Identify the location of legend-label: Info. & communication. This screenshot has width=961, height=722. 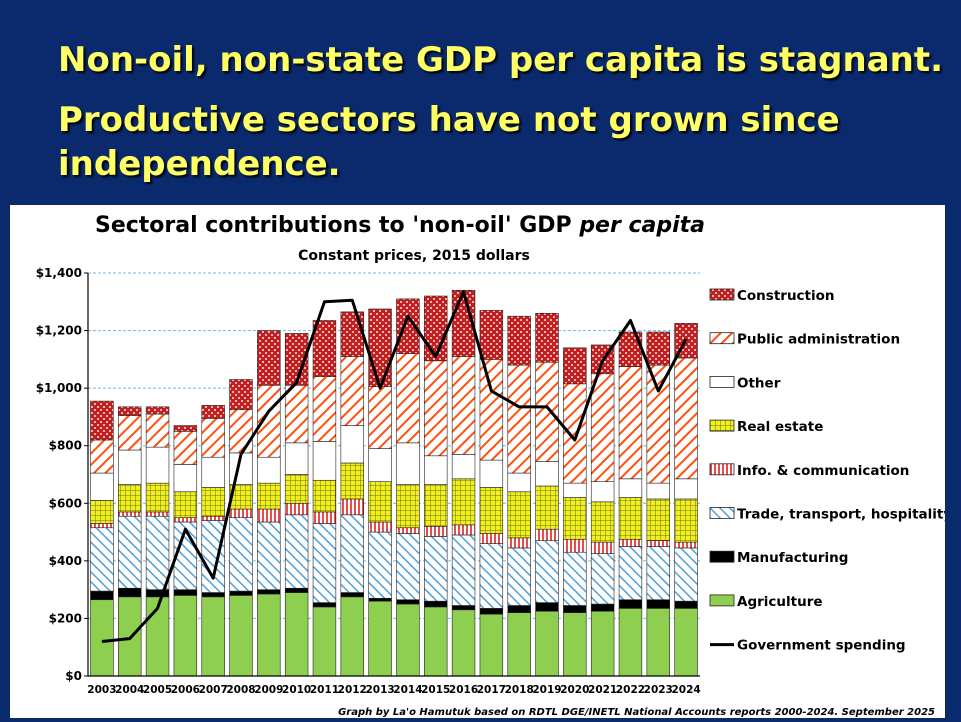
(823, 471).